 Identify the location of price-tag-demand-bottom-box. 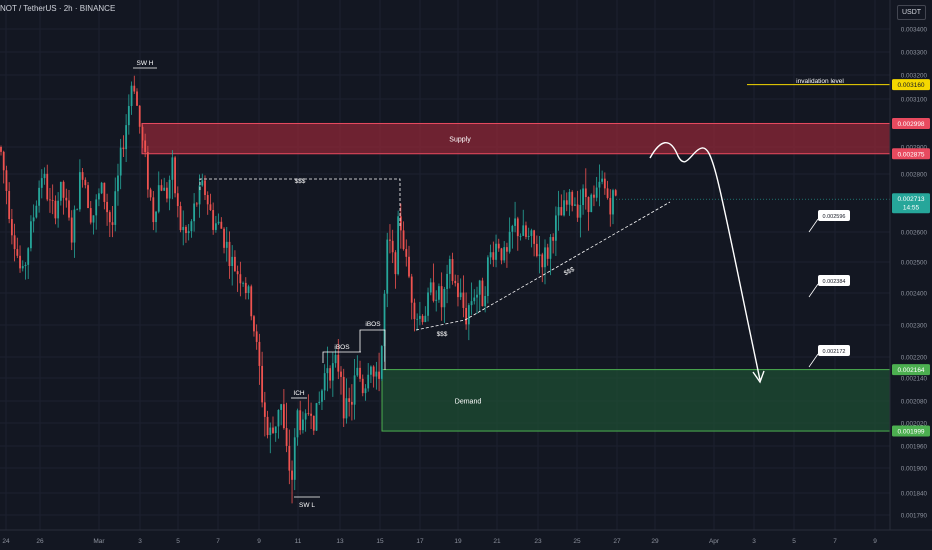
(911, 431).